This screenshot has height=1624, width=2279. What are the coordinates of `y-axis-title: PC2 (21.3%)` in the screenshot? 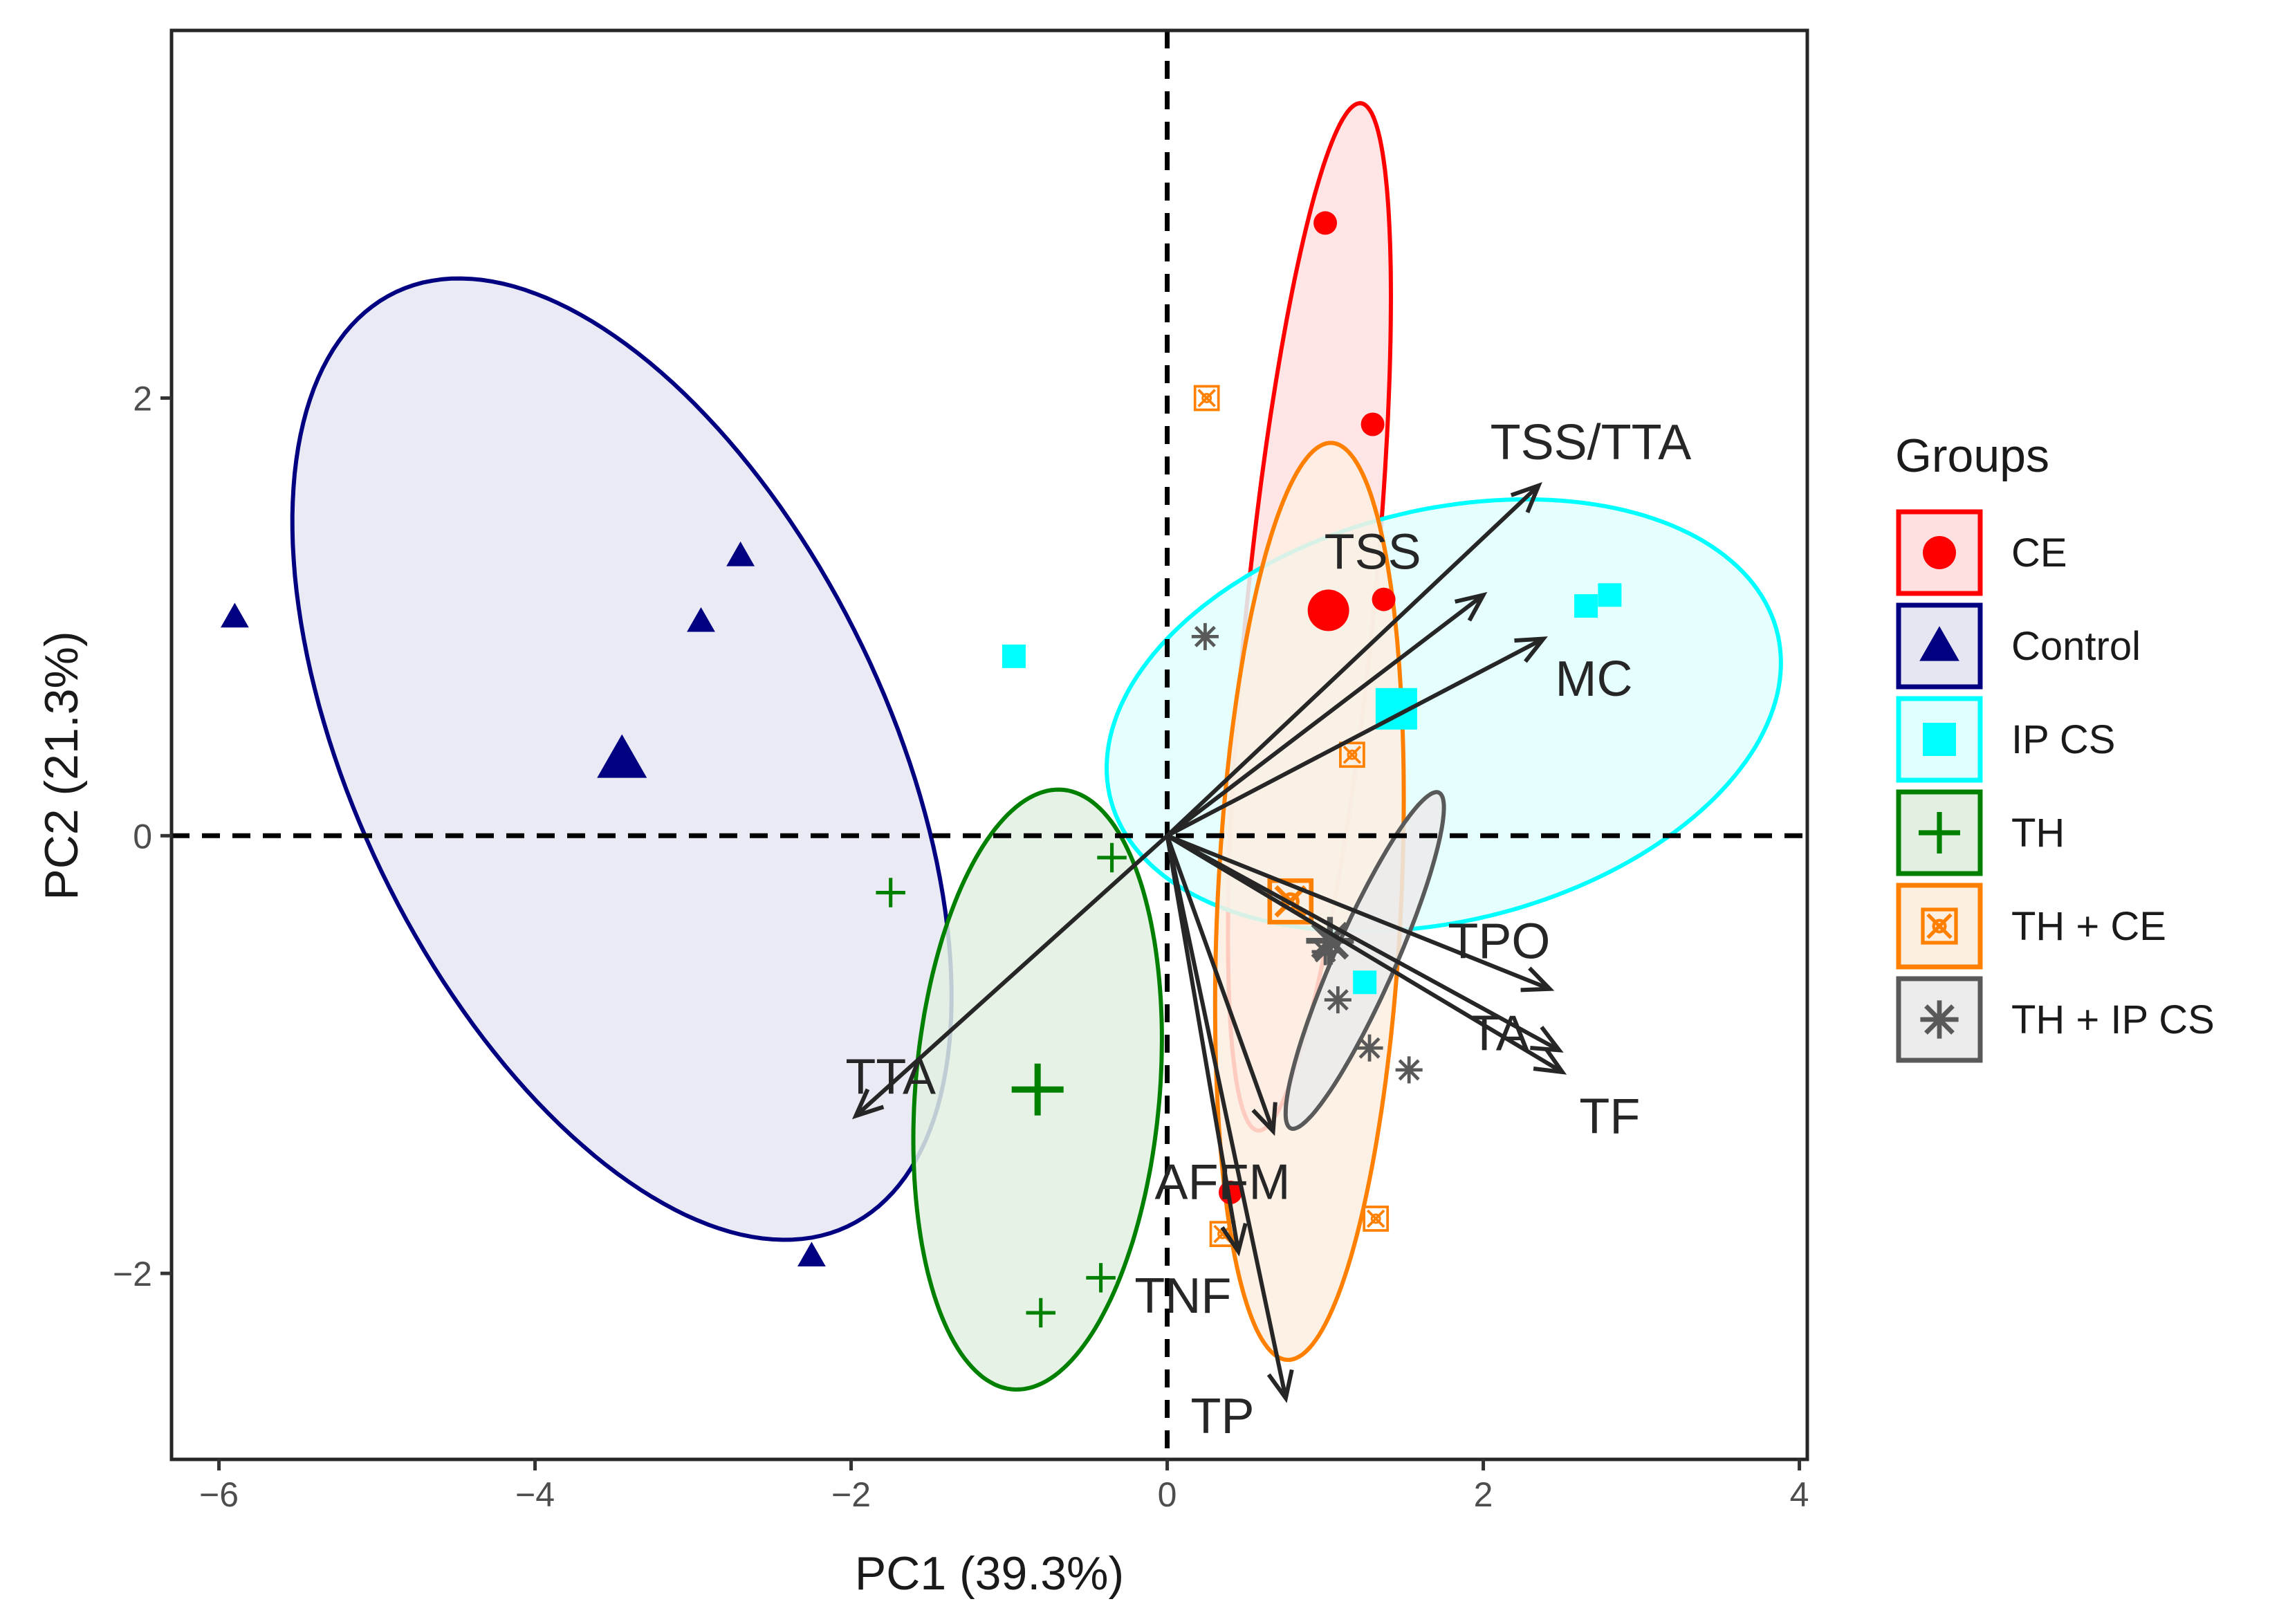 It's located at (61, 765).